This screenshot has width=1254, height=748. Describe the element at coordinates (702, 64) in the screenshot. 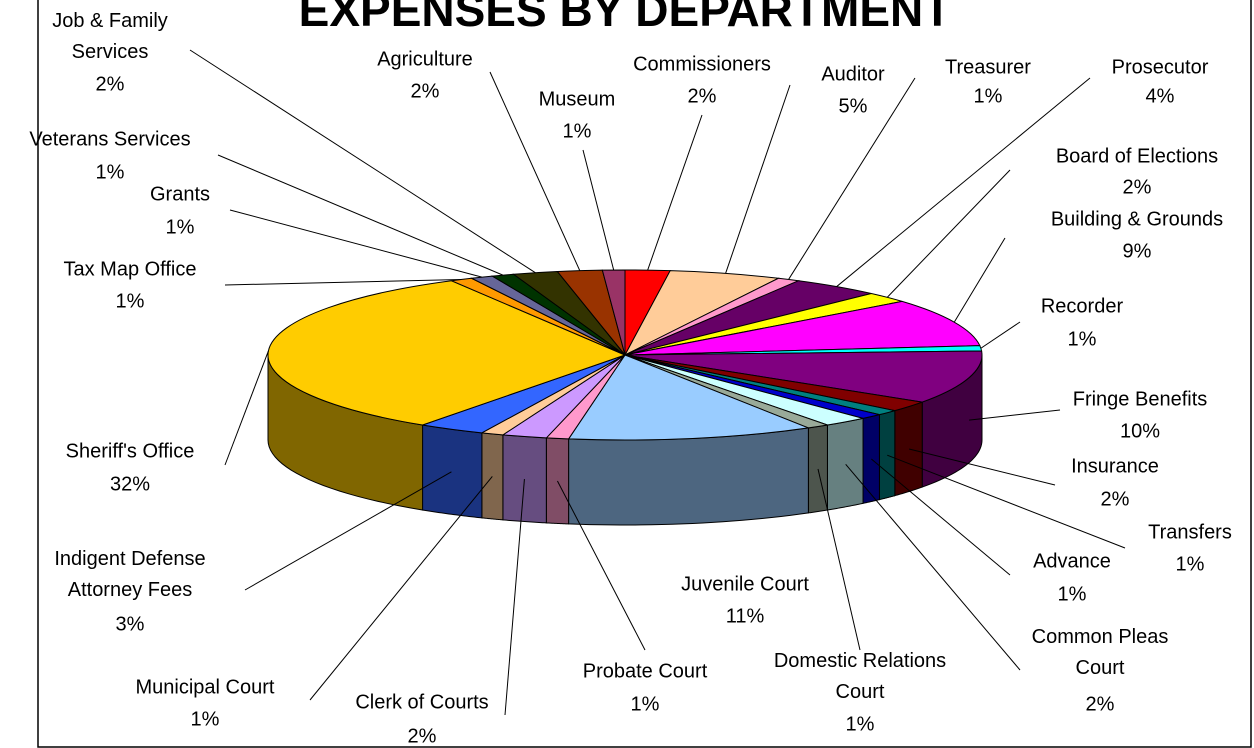

I see `slice-label: Commissioners` at that location.